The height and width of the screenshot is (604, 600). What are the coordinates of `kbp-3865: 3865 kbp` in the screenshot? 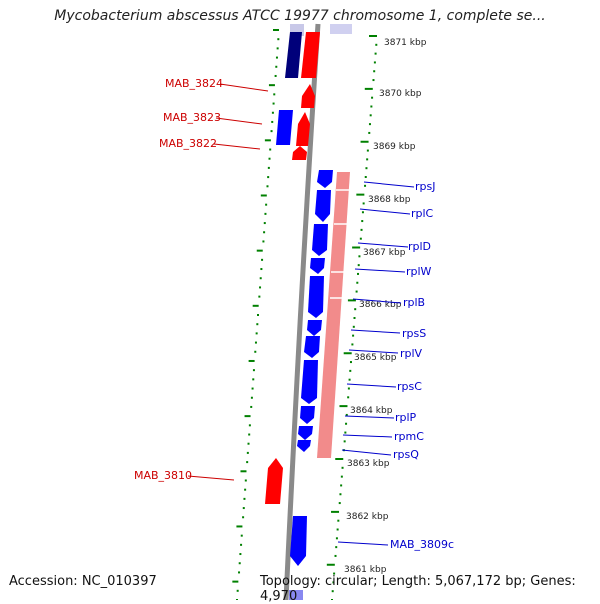 It's located at (375, 358).